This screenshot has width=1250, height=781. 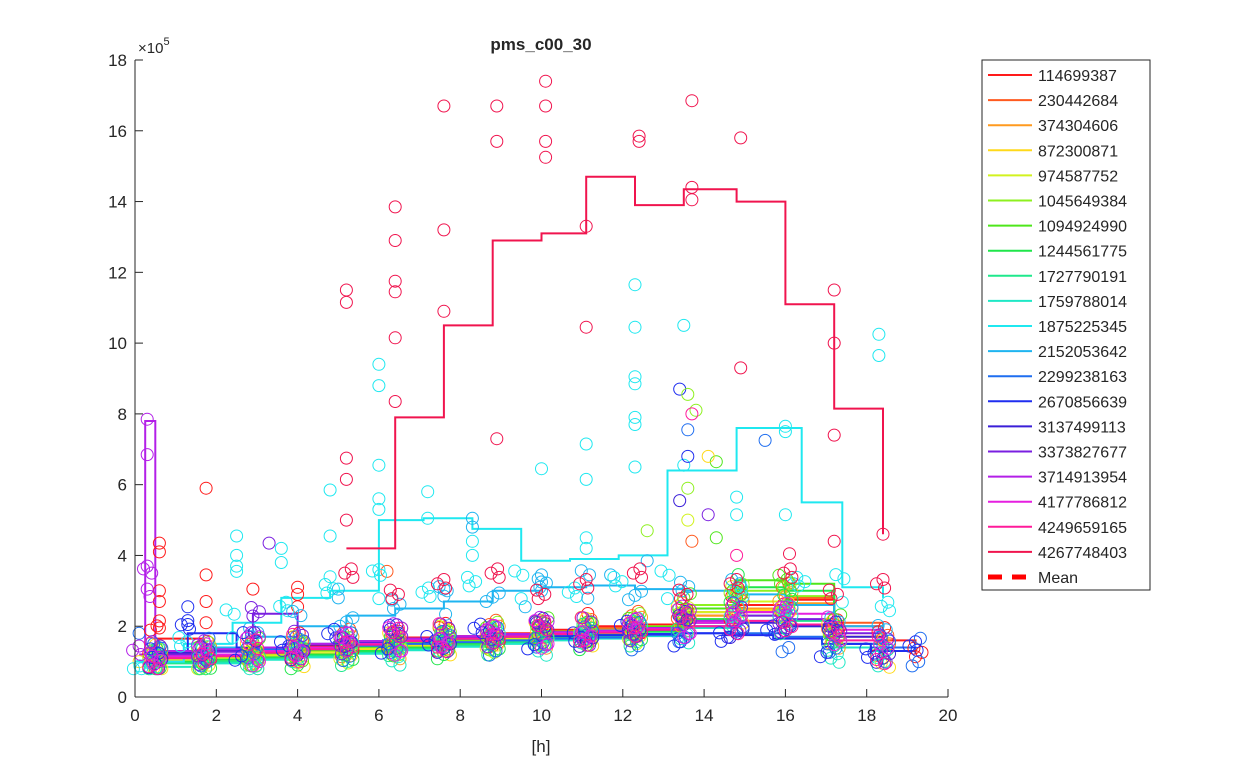 What do you see at coordinates (541, 746) in the screenshot?
I see `x-axis-label: [h]` at bounding box center [541, 746].